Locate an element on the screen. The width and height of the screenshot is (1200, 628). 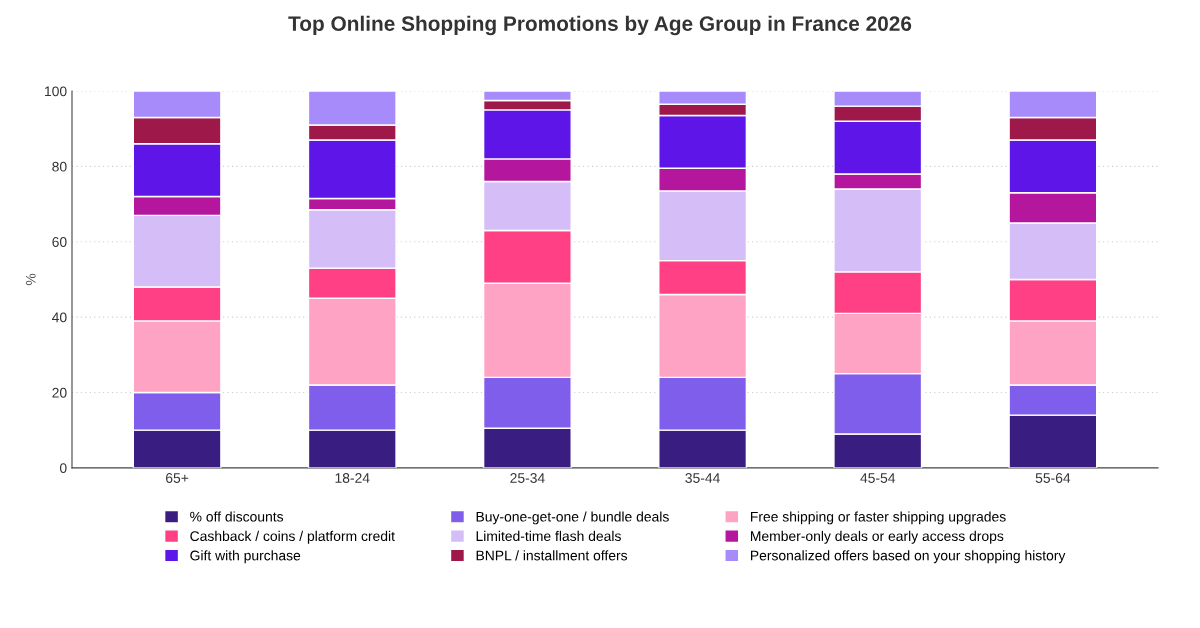
legend-label: BNPL / installment offers is located at coordinates (552, 555).